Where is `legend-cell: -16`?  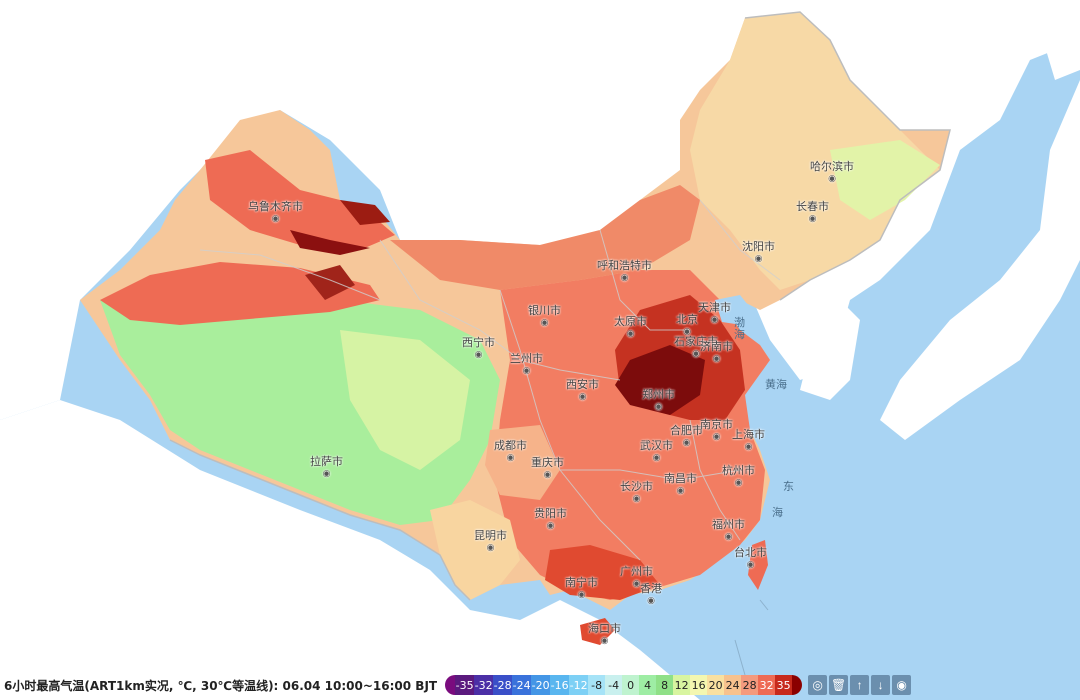 legend-cell: -16 is located at coordinates (560, 685).